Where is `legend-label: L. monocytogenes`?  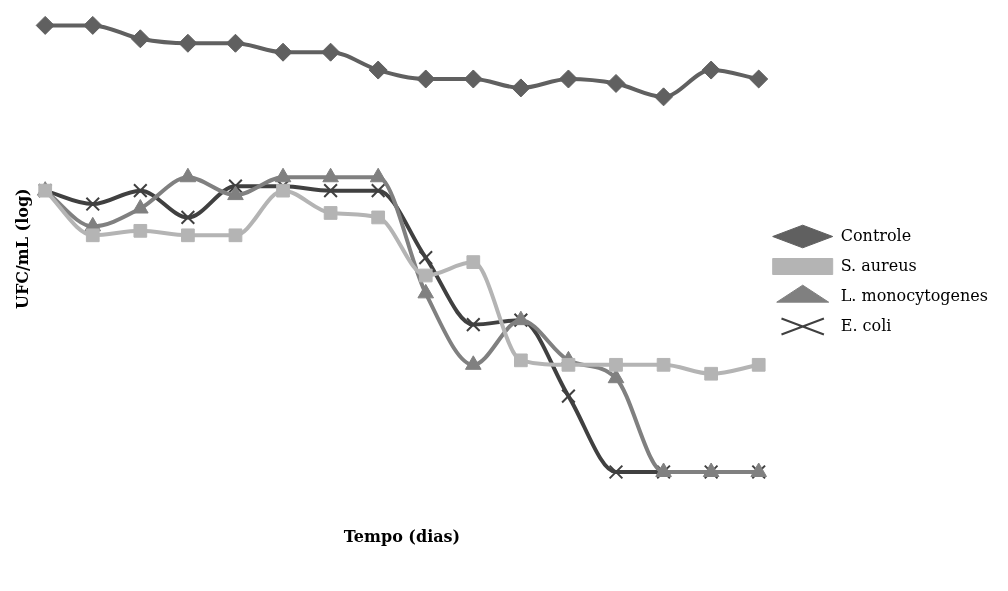 legend-label: L. monocytogenes is located at coordinates (914, 295).